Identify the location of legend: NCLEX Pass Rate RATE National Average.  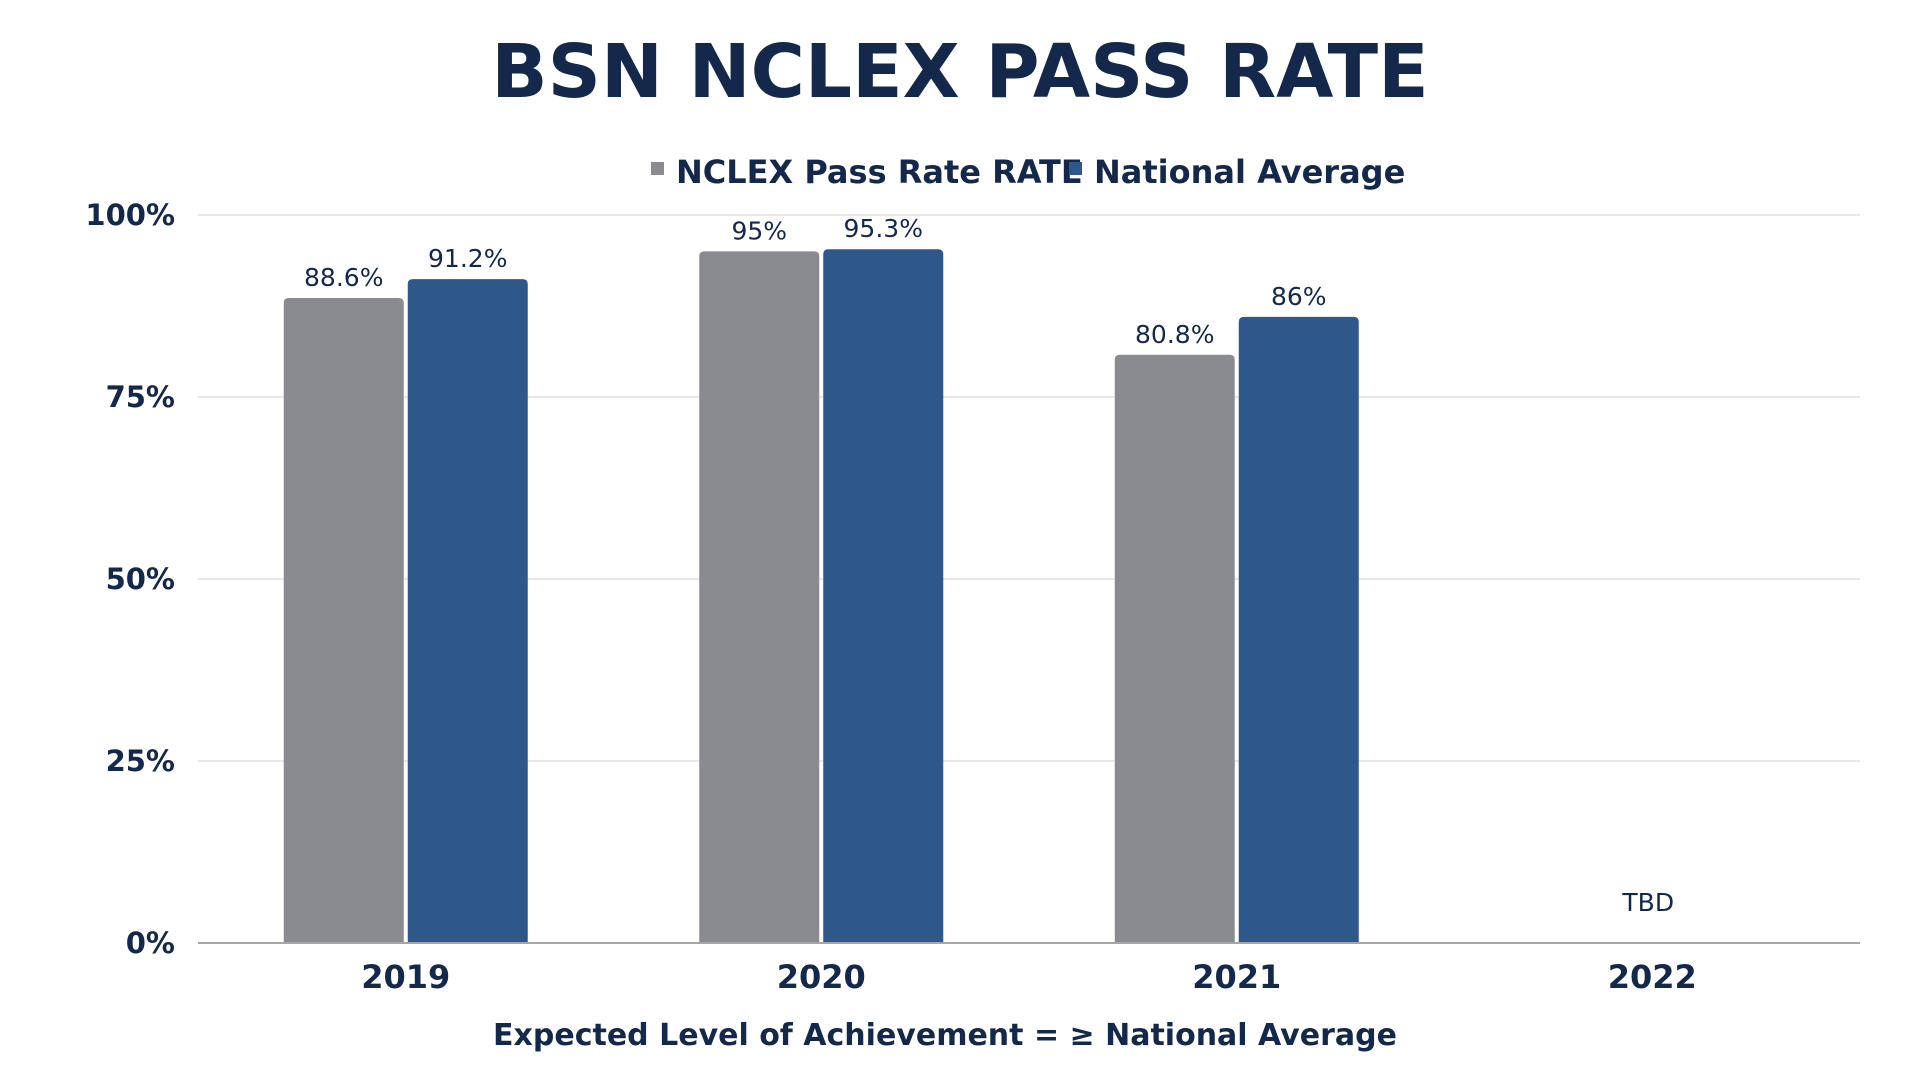
(1028, 172).